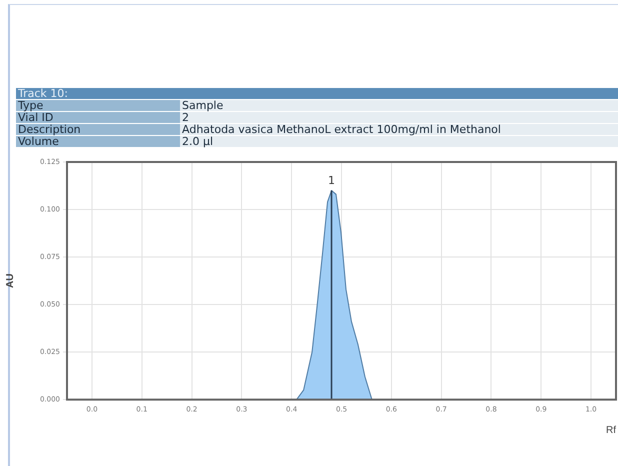 The width and height of the screenshot is (618, 466). I want to click on annotation: 1, so click(332, 180).